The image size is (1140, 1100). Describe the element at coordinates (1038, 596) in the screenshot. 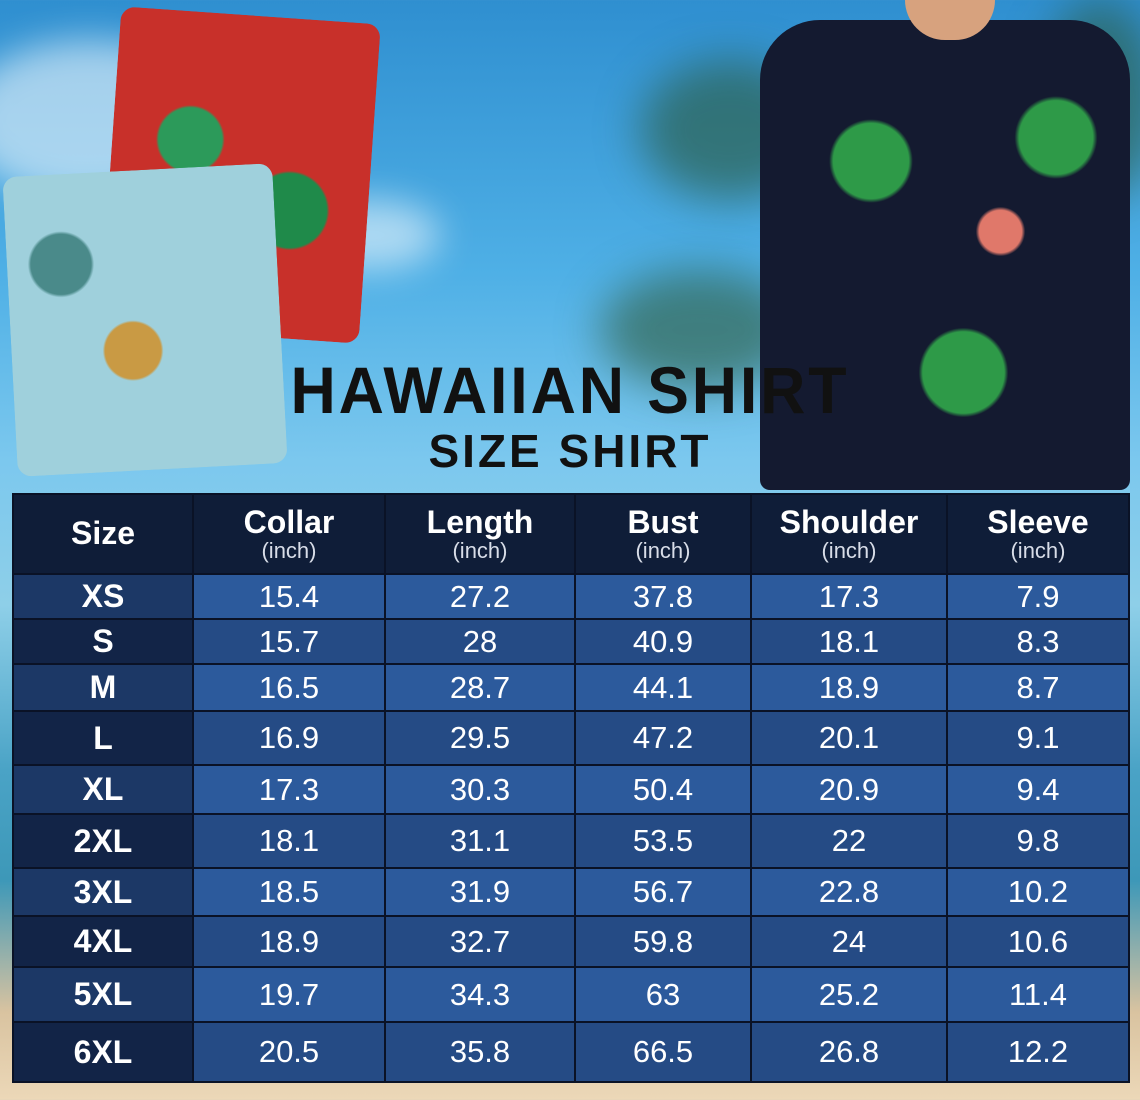

I see `measurement-cell: 7.9` at that location.